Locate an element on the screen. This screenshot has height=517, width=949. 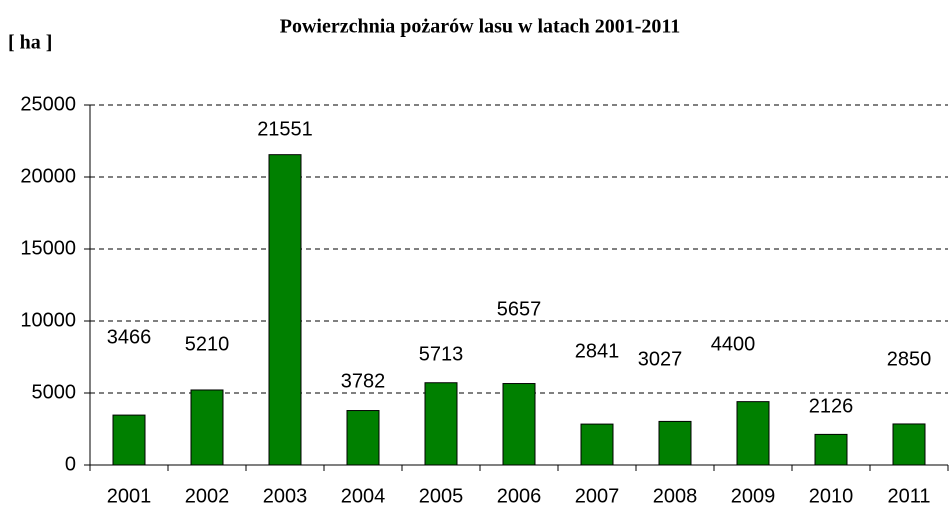
x-tick-label: 2006 is located at coordinates (519, 496).